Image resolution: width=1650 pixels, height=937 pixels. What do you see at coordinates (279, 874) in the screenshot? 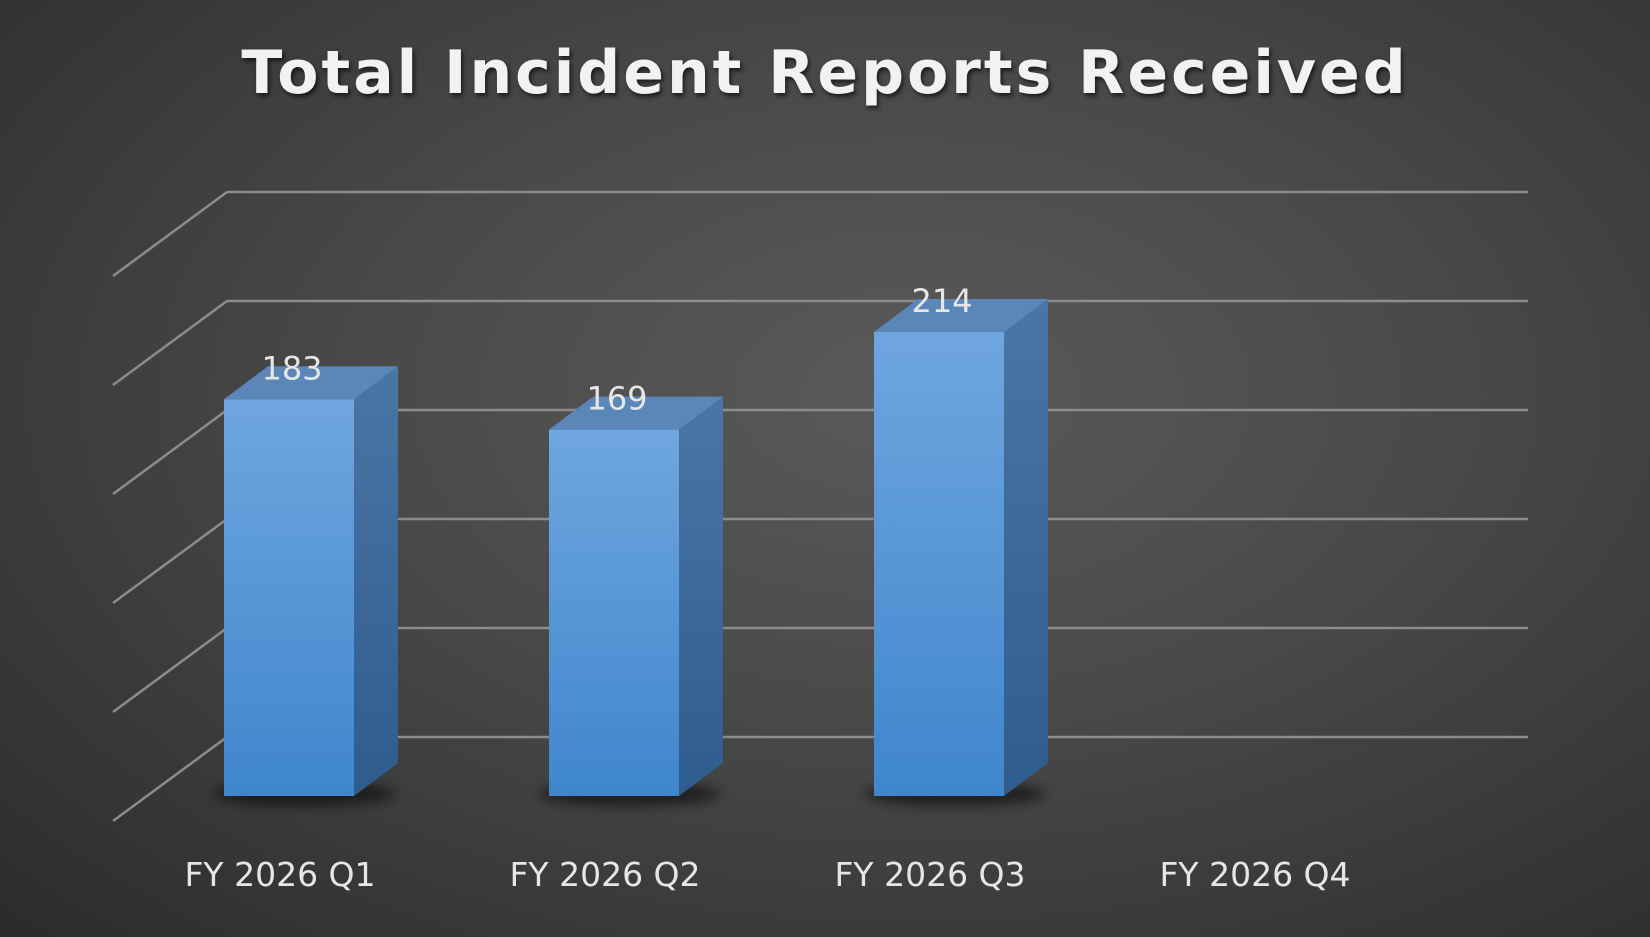
I see `category-label: FY 2026 Q1` at bounding box center [279, 874].